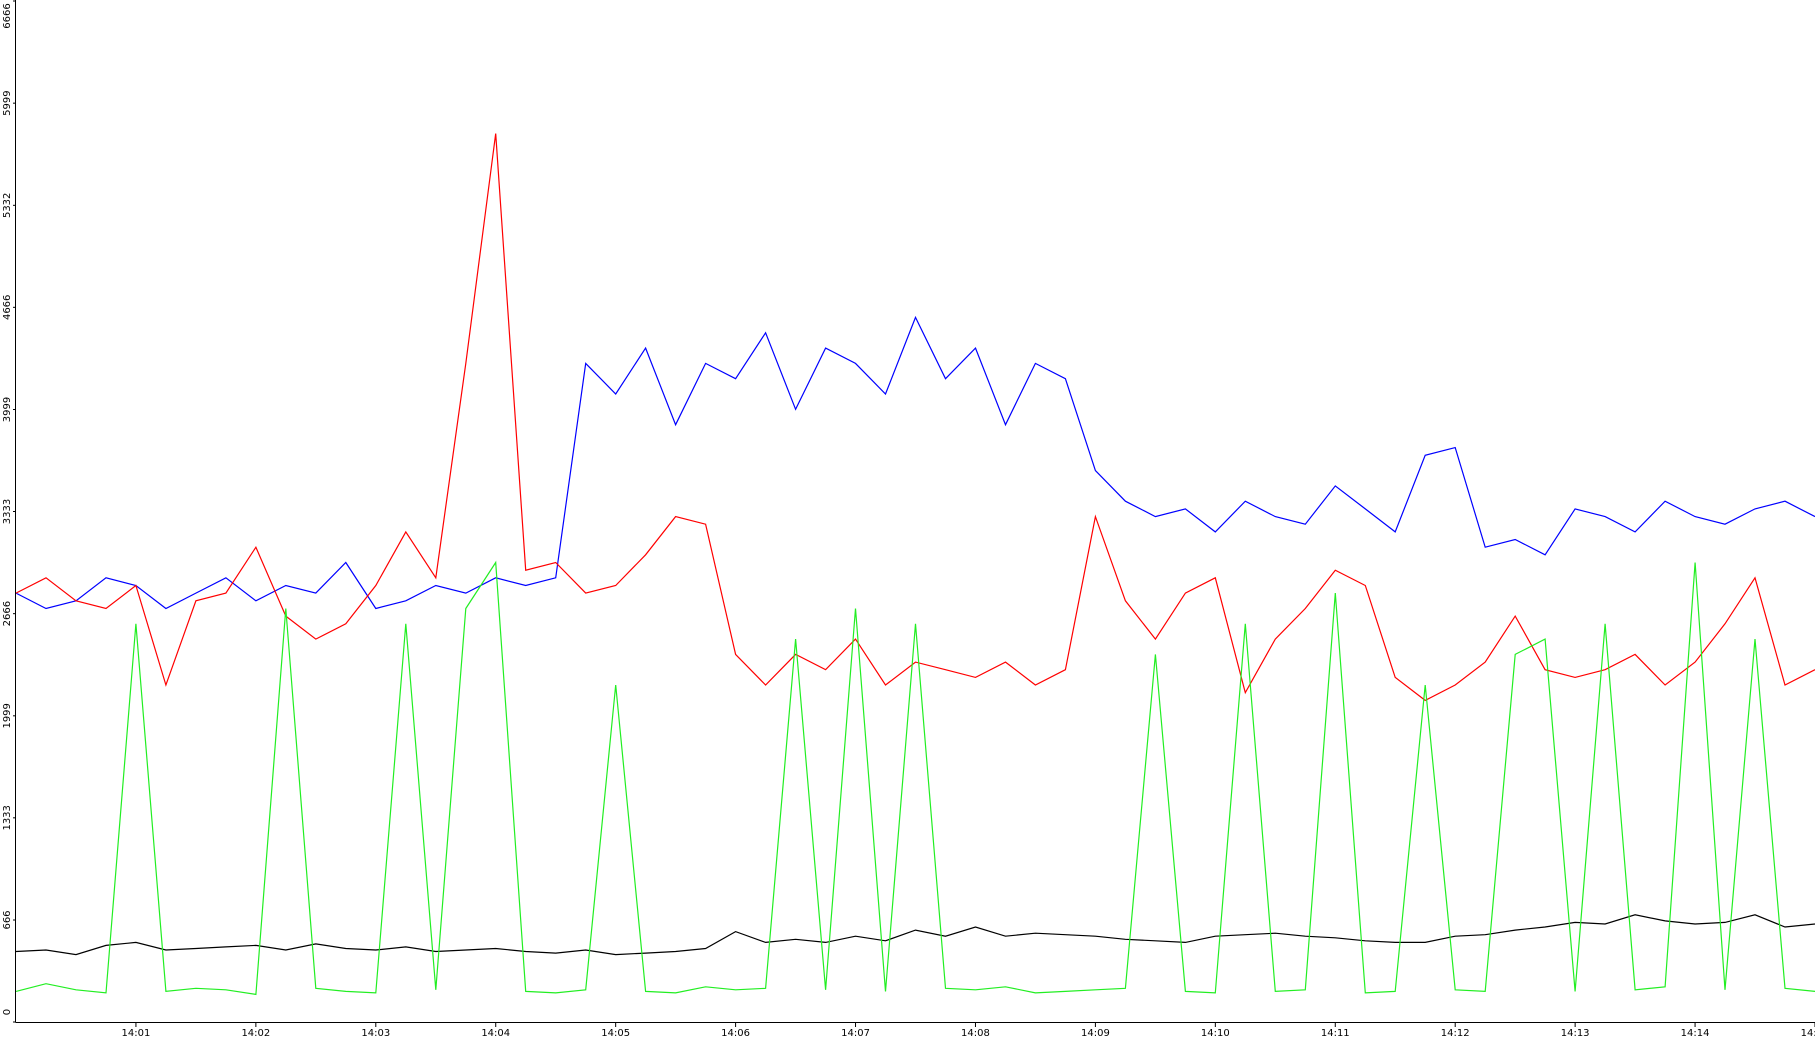  Describe the element at coordinates (1335, 1033) in the screenshot. I see `x-tick-label: 14:11` at that location.